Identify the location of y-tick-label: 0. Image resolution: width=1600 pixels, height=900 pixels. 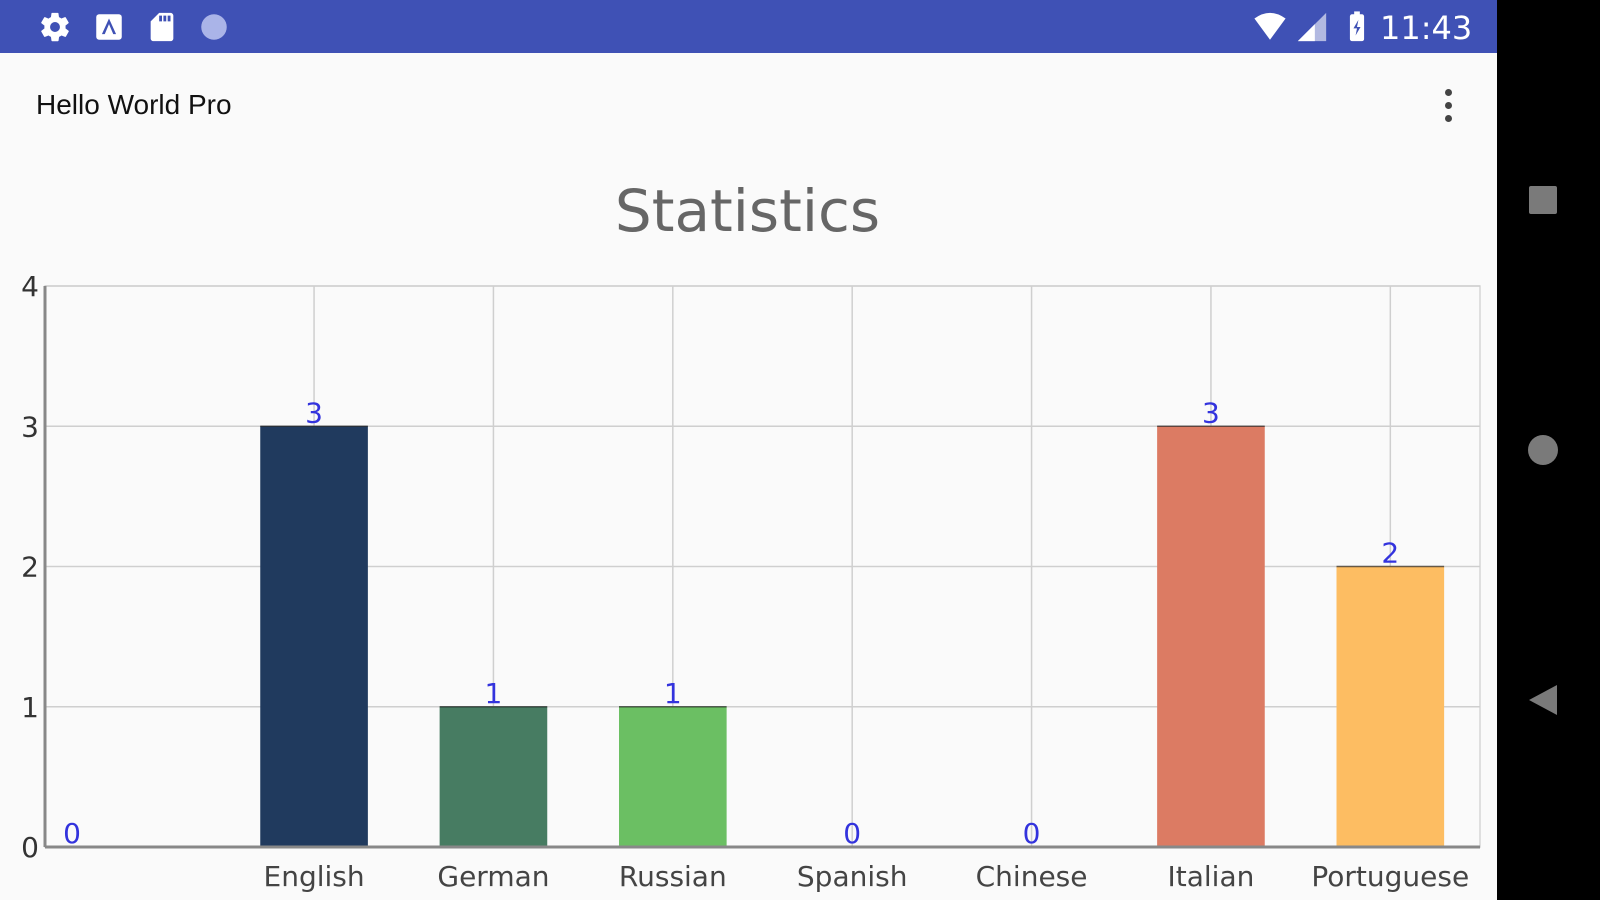
(30, 847).